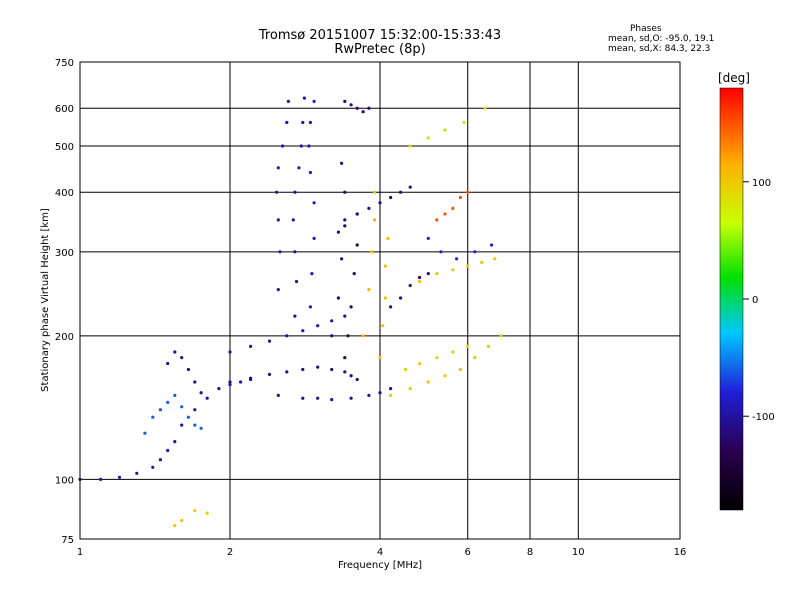 The image size is (800, 600). Describe the element at coordinates (680, 552) in the screenshot. I see `x-tick-label: 16` at that location.